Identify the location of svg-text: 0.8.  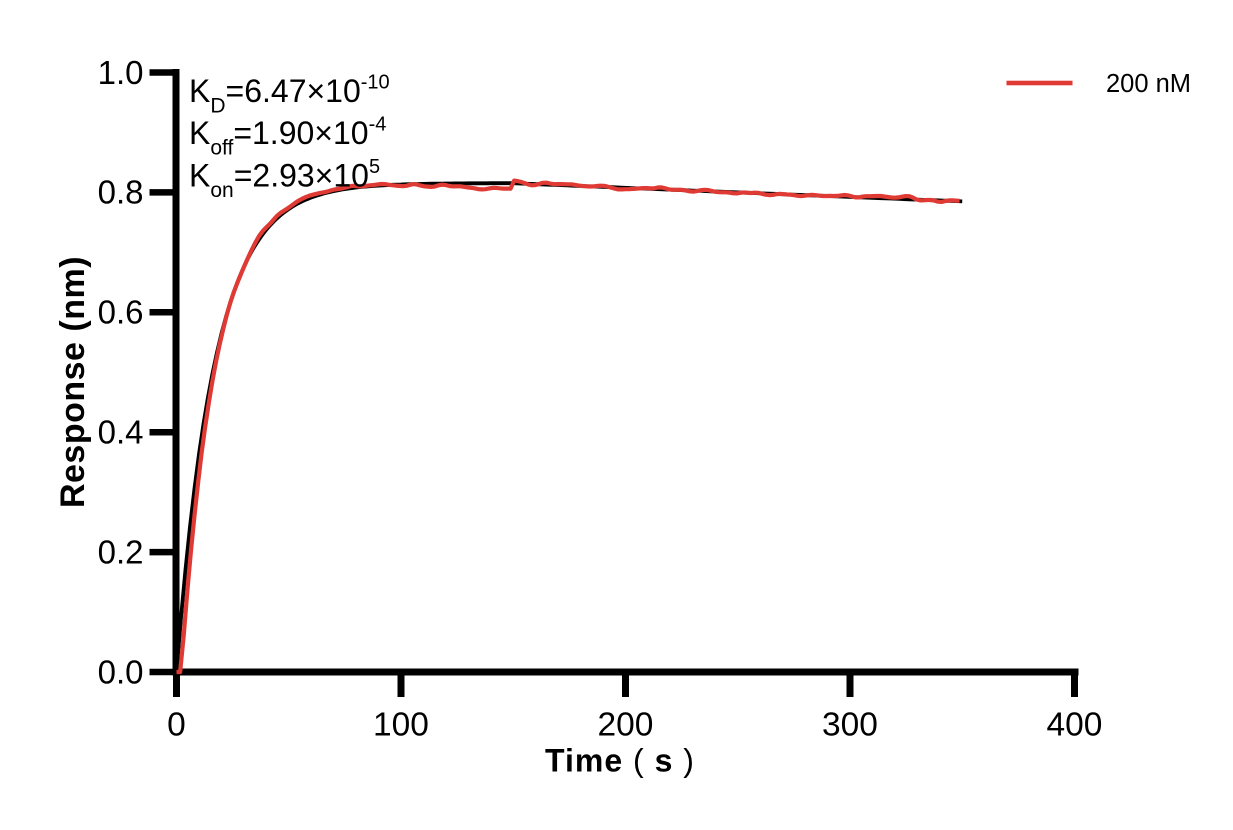
(121, 192).